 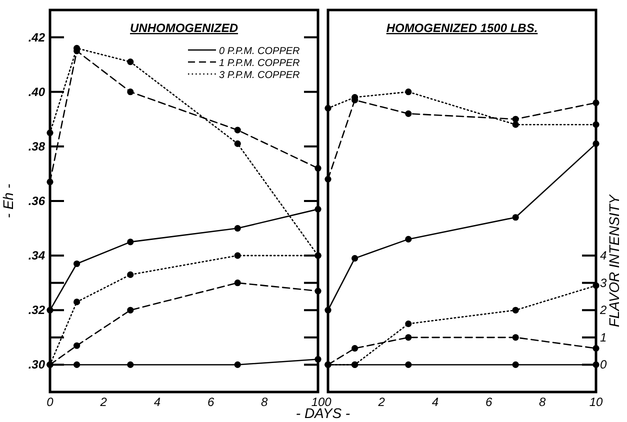 What do you see at coordinates (462, 28) in the screenshot?
I see `text: HOMOGENIZED 1500 LBS.` at bounding box center [462, 28].